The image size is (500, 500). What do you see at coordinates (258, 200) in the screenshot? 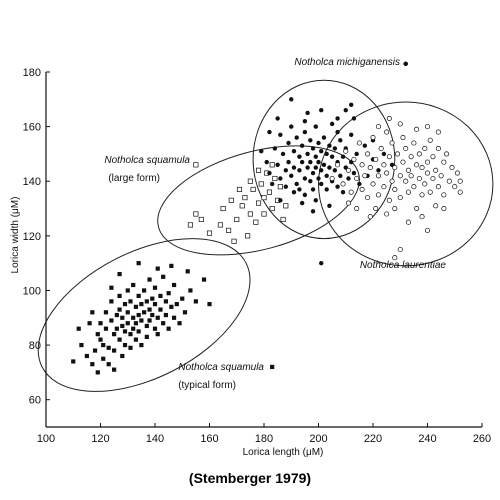
I see `cluster-ellipse` at bounding box center [258, 200].